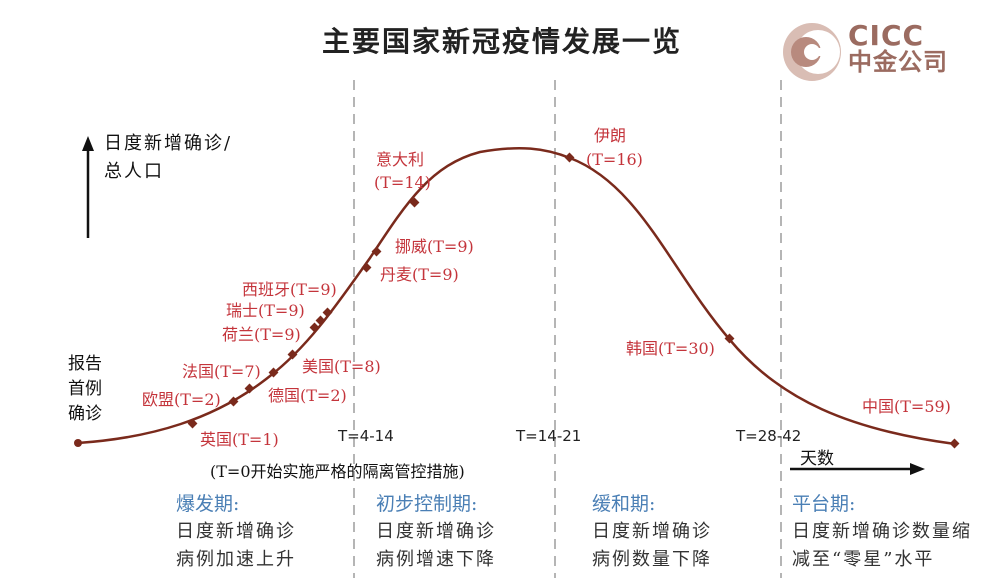 Image resolution: width=1004 pixels, height=578 pixels. I want to click on label-norway: 挪威(T=9), so click(434, 246).